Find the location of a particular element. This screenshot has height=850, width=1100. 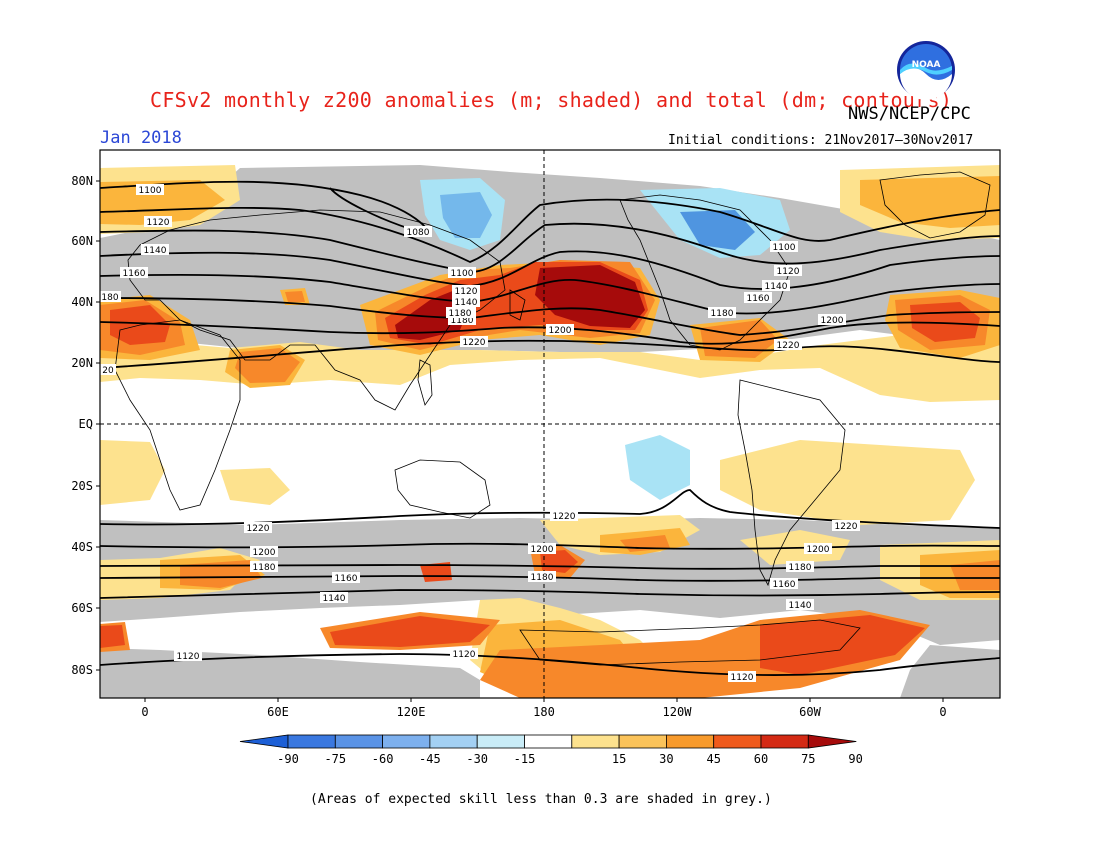

contour-label-7: 1140 is located at coordinates (466, 303).